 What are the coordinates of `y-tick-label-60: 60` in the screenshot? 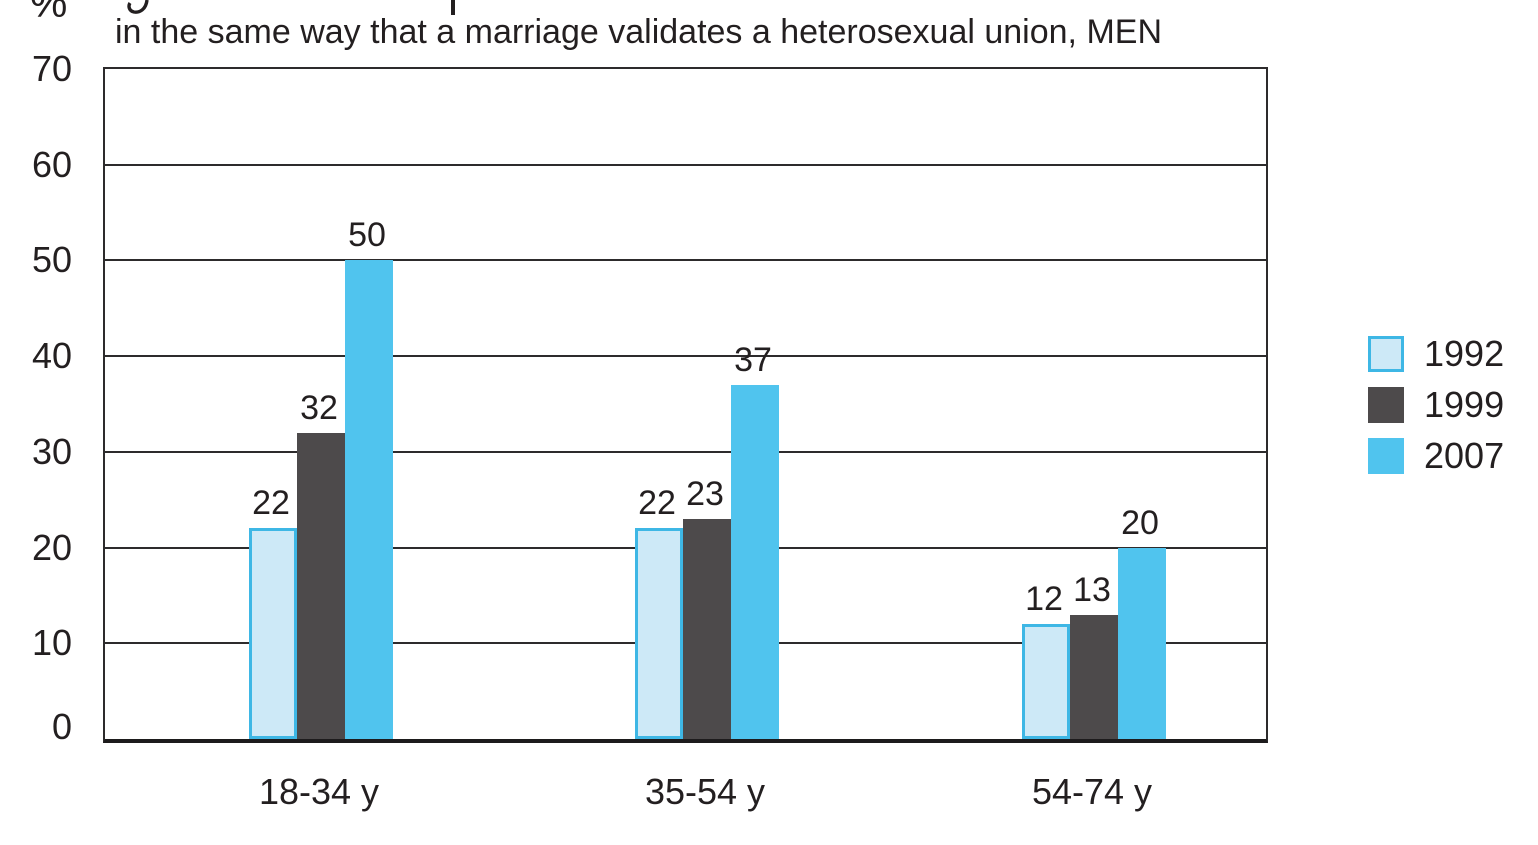 It's located at (51, 164).